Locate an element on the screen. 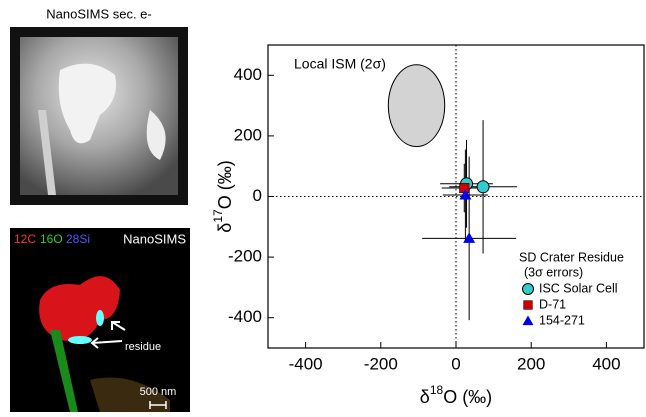 This screenshot has width=646, height=417. x-axis-label: δ18O (‰) is located at coordinates (456, 395).